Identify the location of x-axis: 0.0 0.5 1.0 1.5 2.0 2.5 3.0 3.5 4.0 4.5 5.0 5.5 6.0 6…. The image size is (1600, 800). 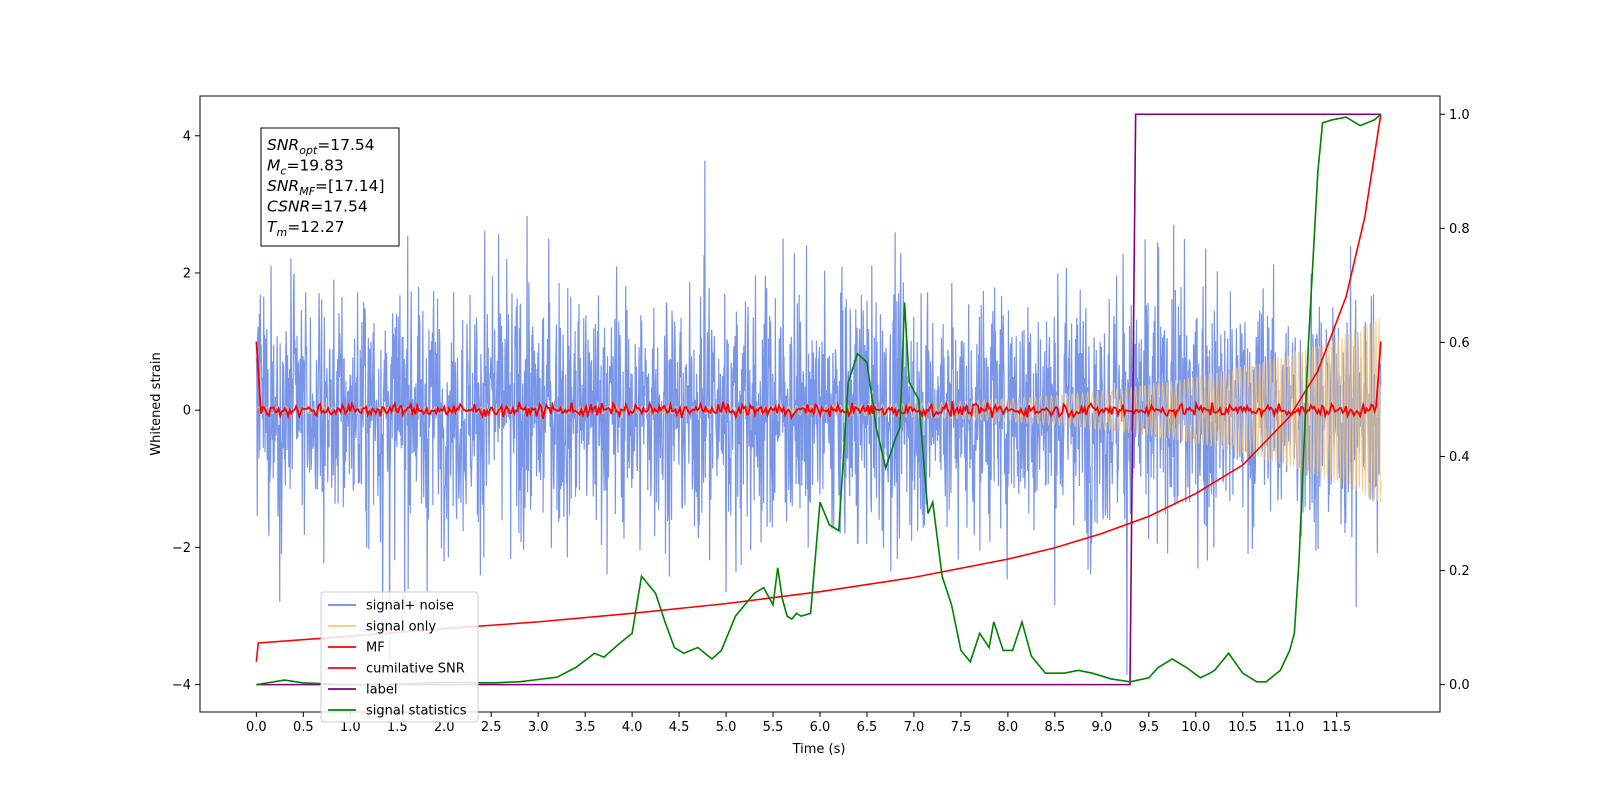
(798, 723).